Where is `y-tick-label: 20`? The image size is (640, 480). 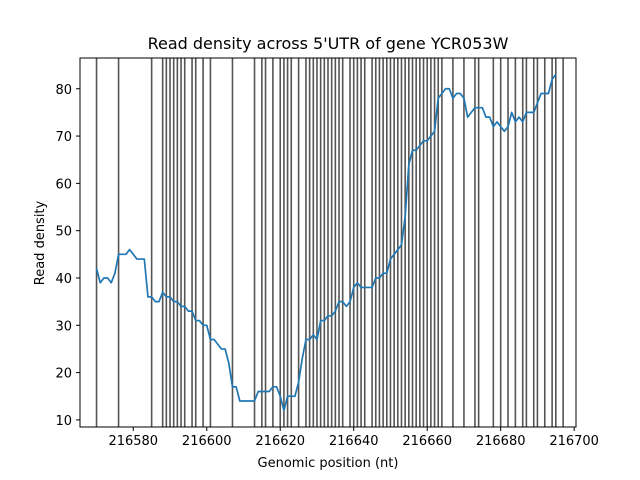
y-tick-label: 20 is located at coordinates (63, 374).